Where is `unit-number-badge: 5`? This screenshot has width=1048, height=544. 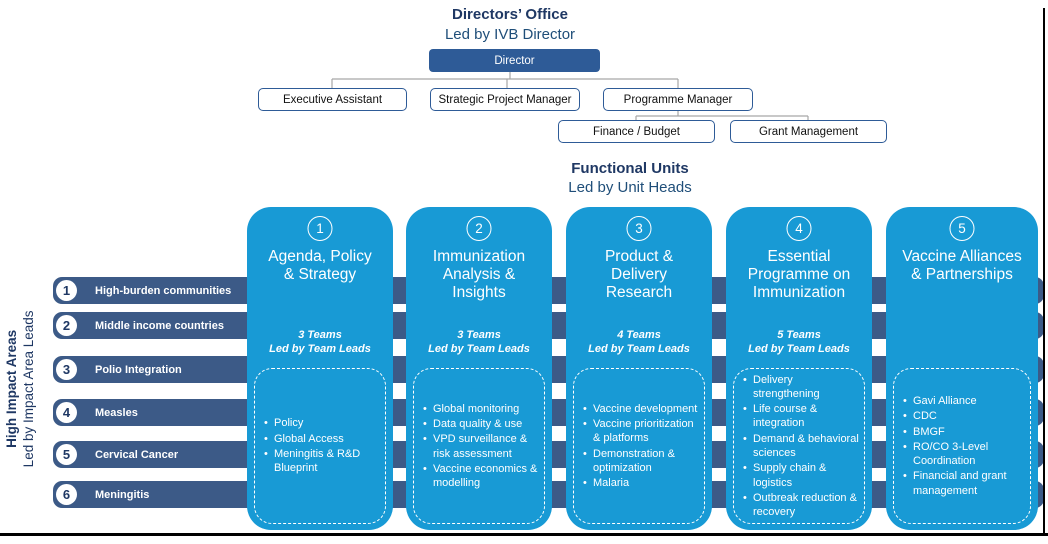 unit-number-badge: 5 is located at coordinates (962, 228).